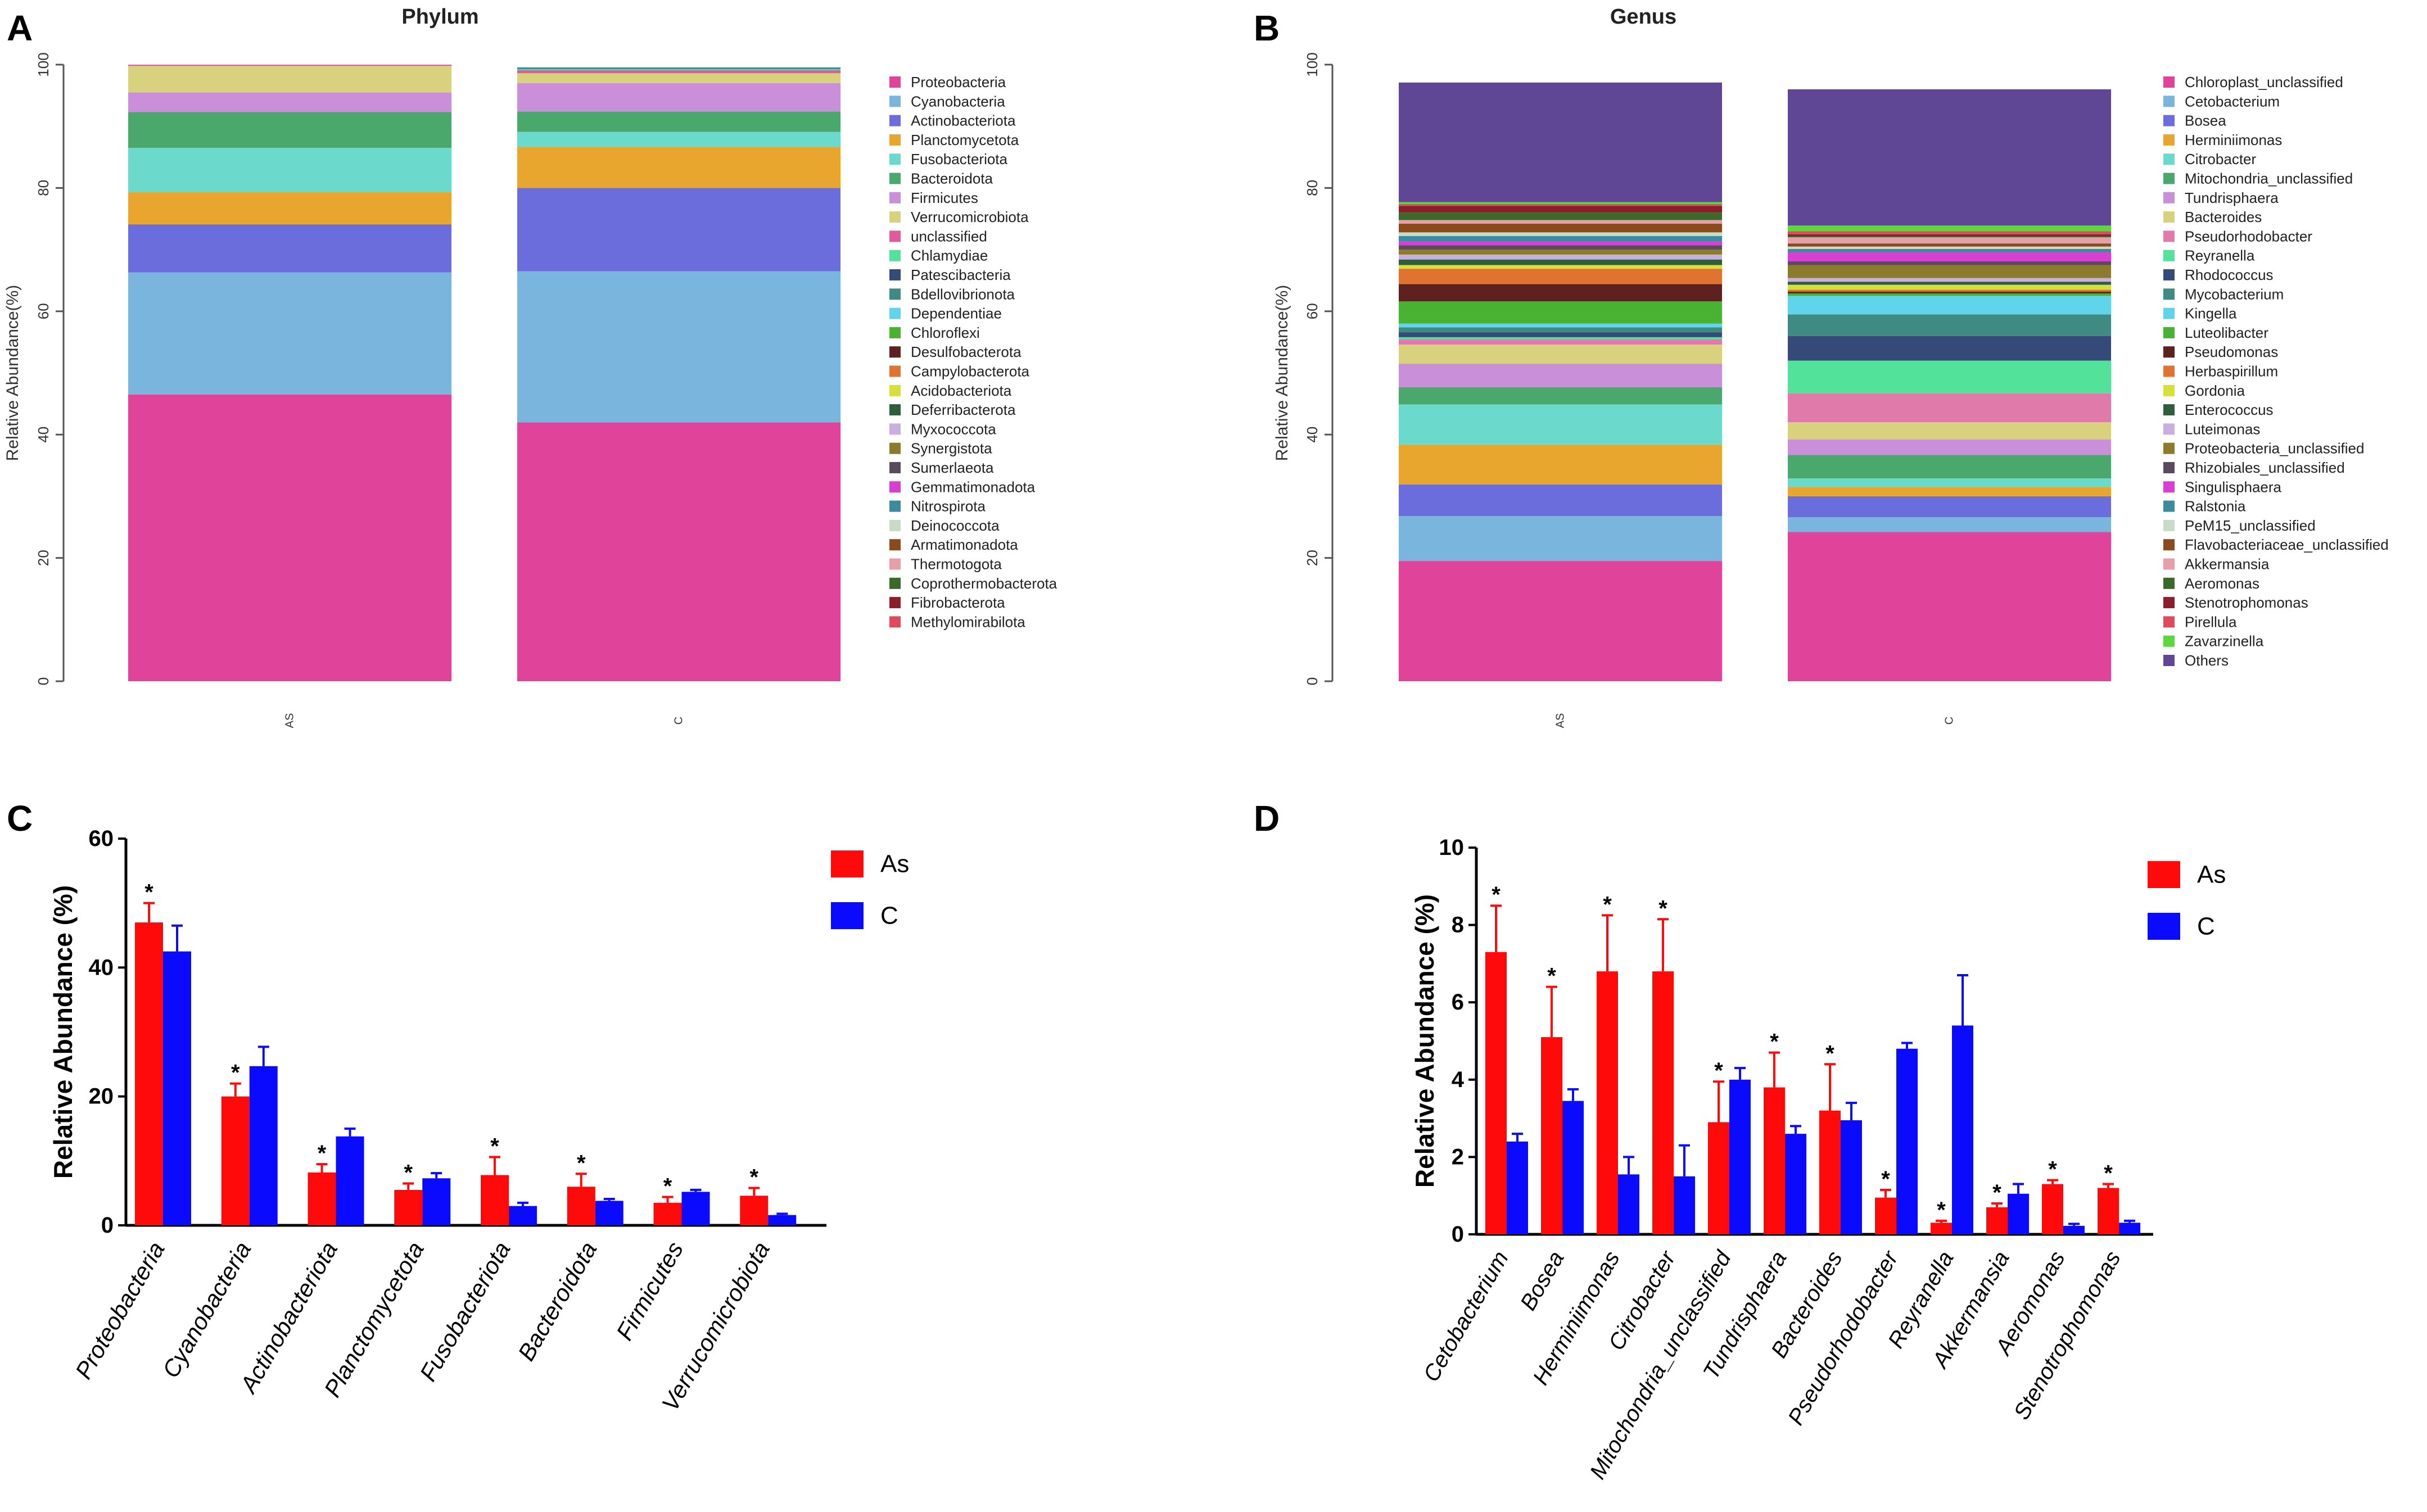 Image resolution: width=2427 pixels, height=1512 pixels. I want to click on x-tick-label: Stenotrophomonas, so click(2068, 1335).